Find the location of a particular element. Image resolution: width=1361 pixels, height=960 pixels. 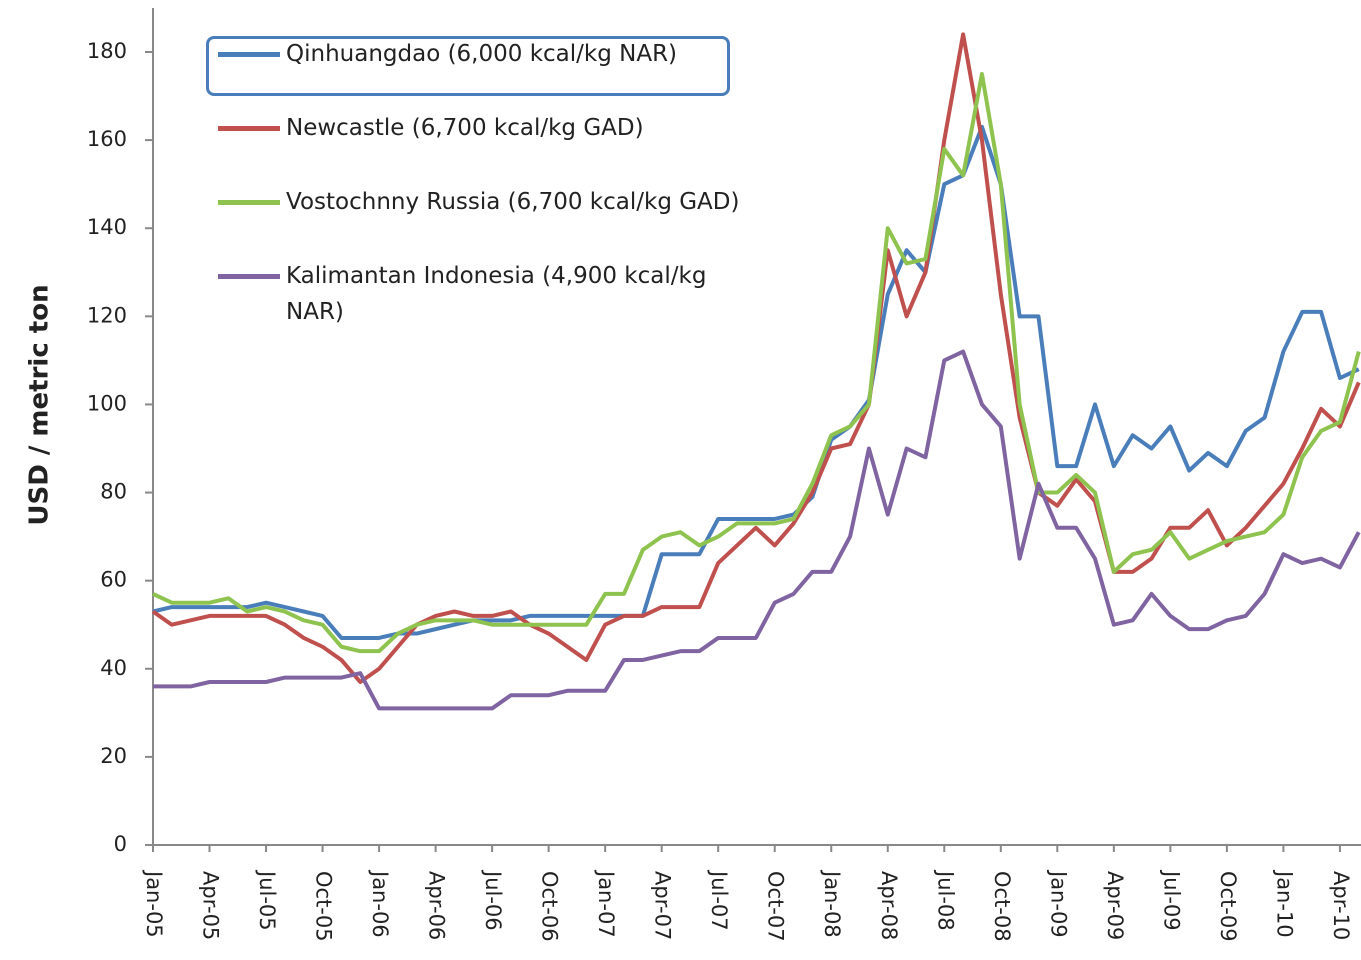

x-tick-label: Oct-08 is located at coordinates (1002, 906).